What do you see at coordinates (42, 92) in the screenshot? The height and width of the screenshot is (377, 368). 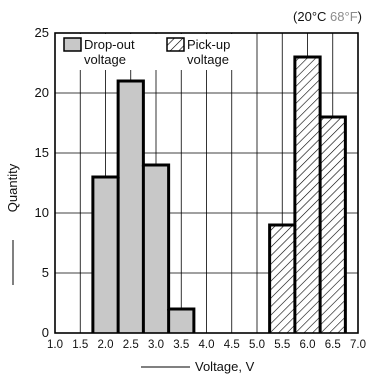 I see `y-tick-label: 20` at bounding box center [42, 92].